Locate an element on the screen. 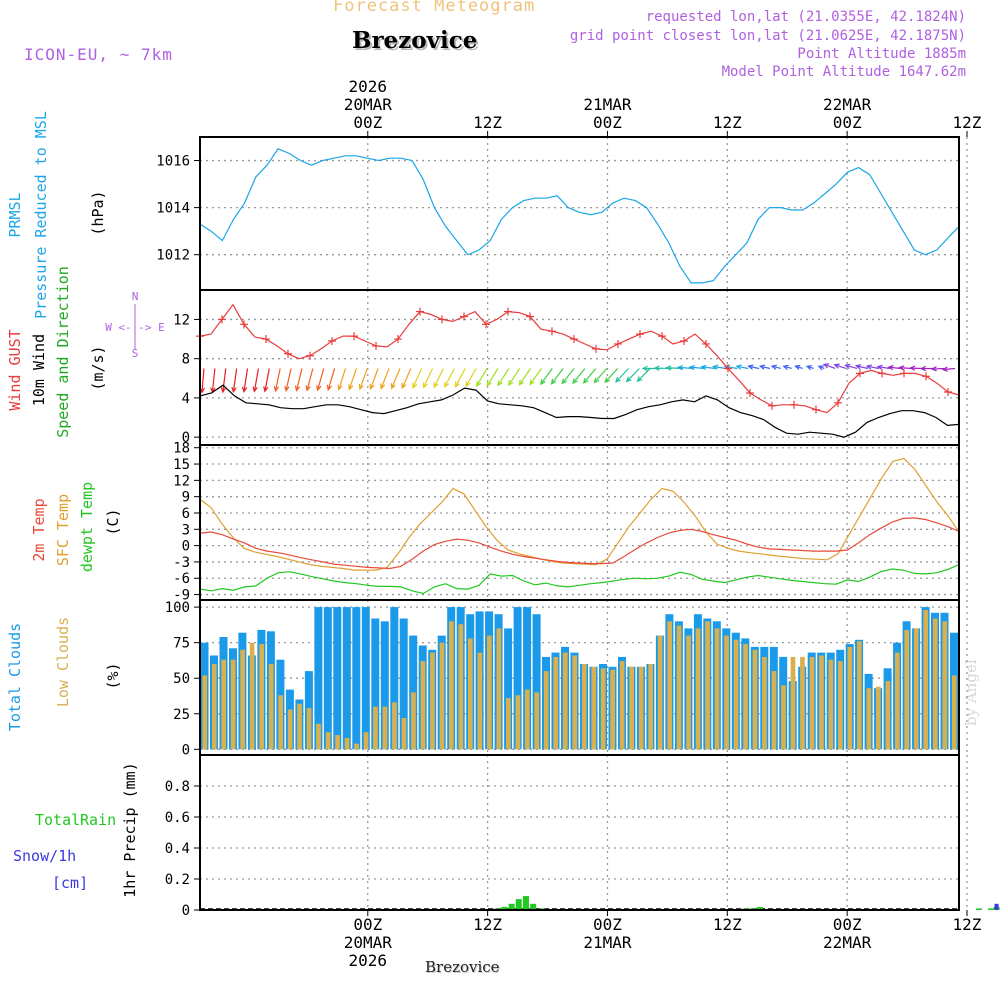  total-clouds-label: Total Clouds is located at coordinates (15, 677).